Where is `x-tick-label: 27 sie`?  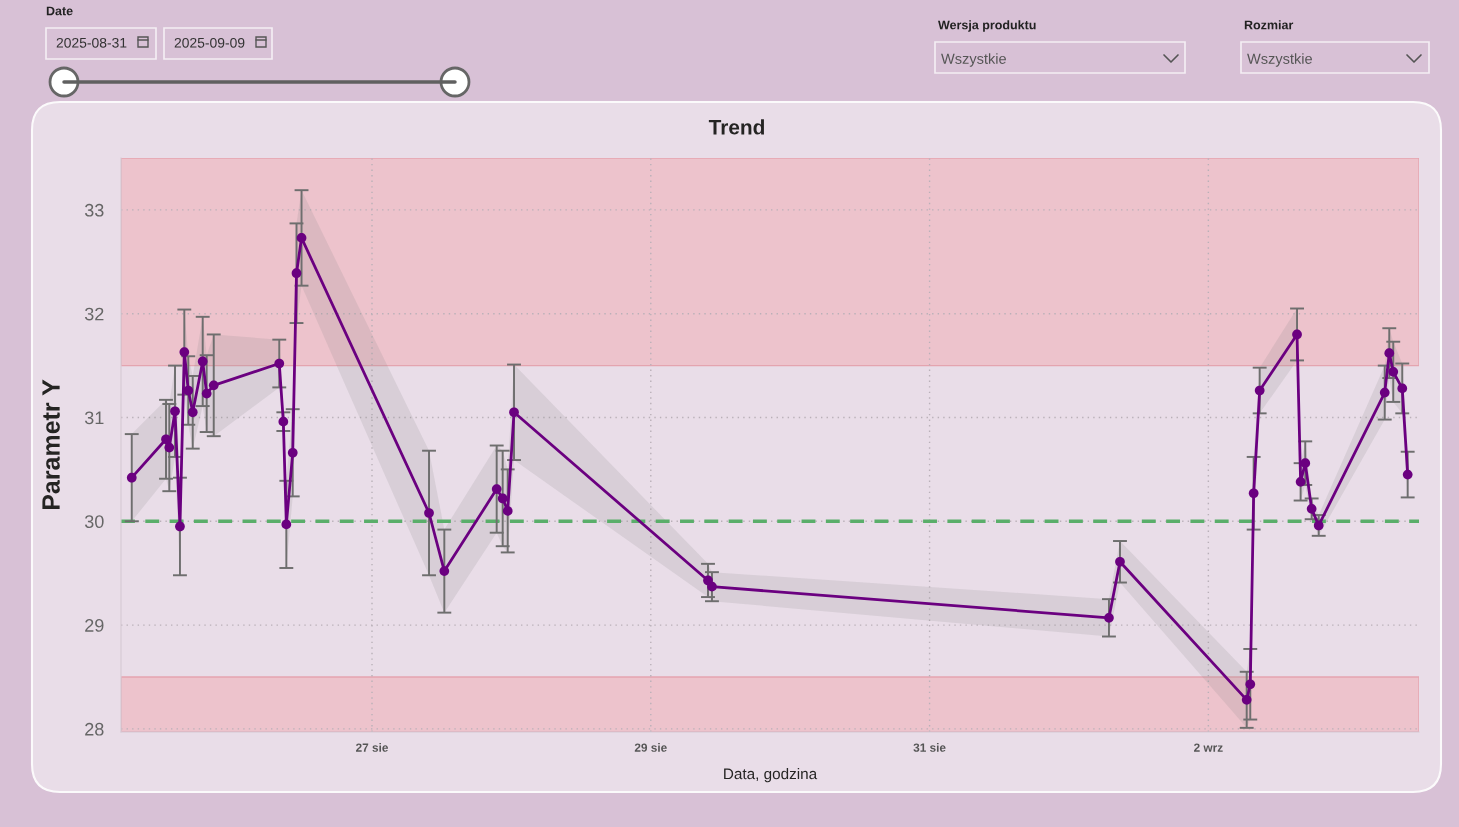
x-tick-label: 27 sie is located at coordinates (372, 747).